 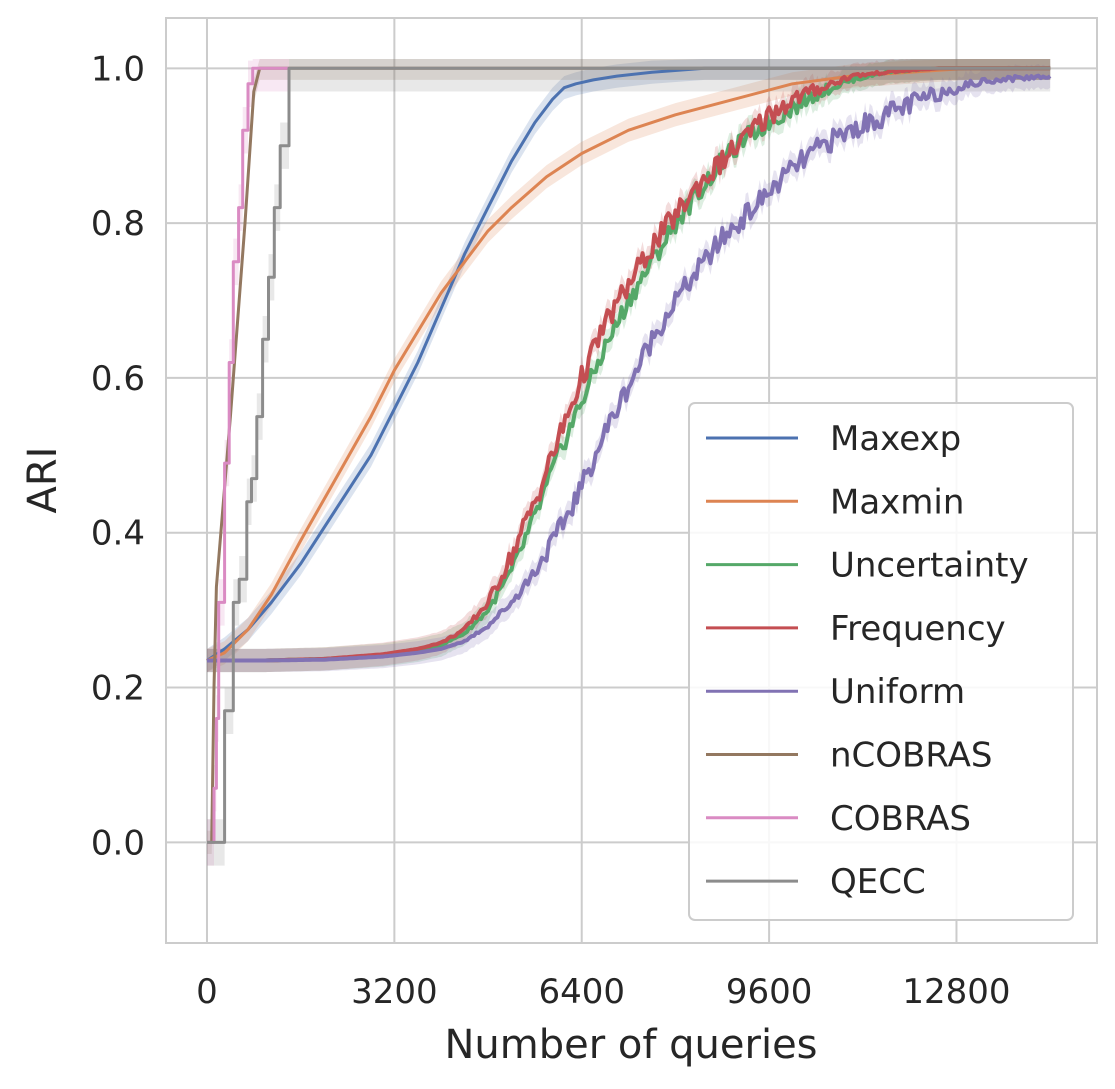 I want to click on y-tick-label: 0.6, so click(x=118, y=379).